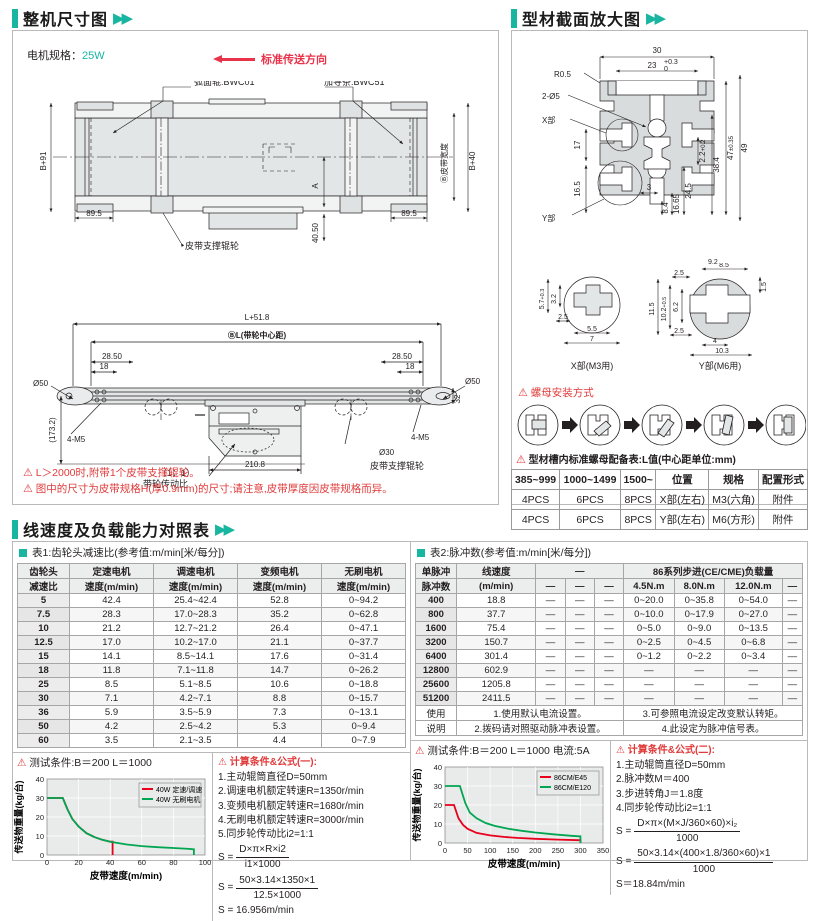 This screenshot has height=921, width=820. I want to click on table2-caption-row: 表2:脉冲数(参考值:m/min[米/每分]), so click(609, 552).